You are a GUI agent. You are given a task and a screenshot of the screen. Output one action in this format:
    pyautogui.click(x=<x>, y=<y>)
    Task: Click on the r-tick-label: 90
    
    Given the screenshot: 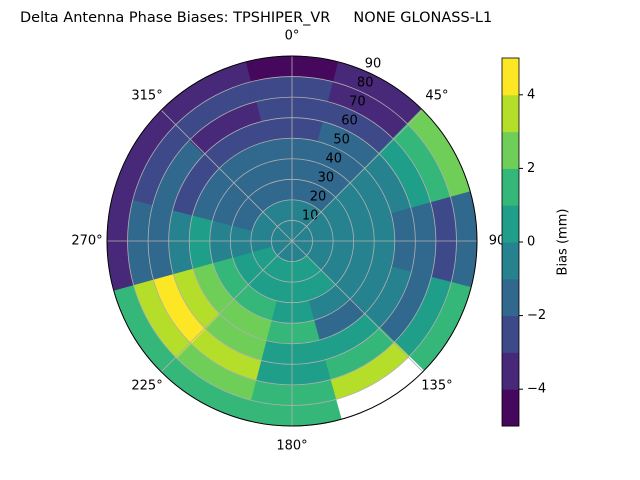 What is the action you would take?
    pyautogui.click(x=373, y=64)
    